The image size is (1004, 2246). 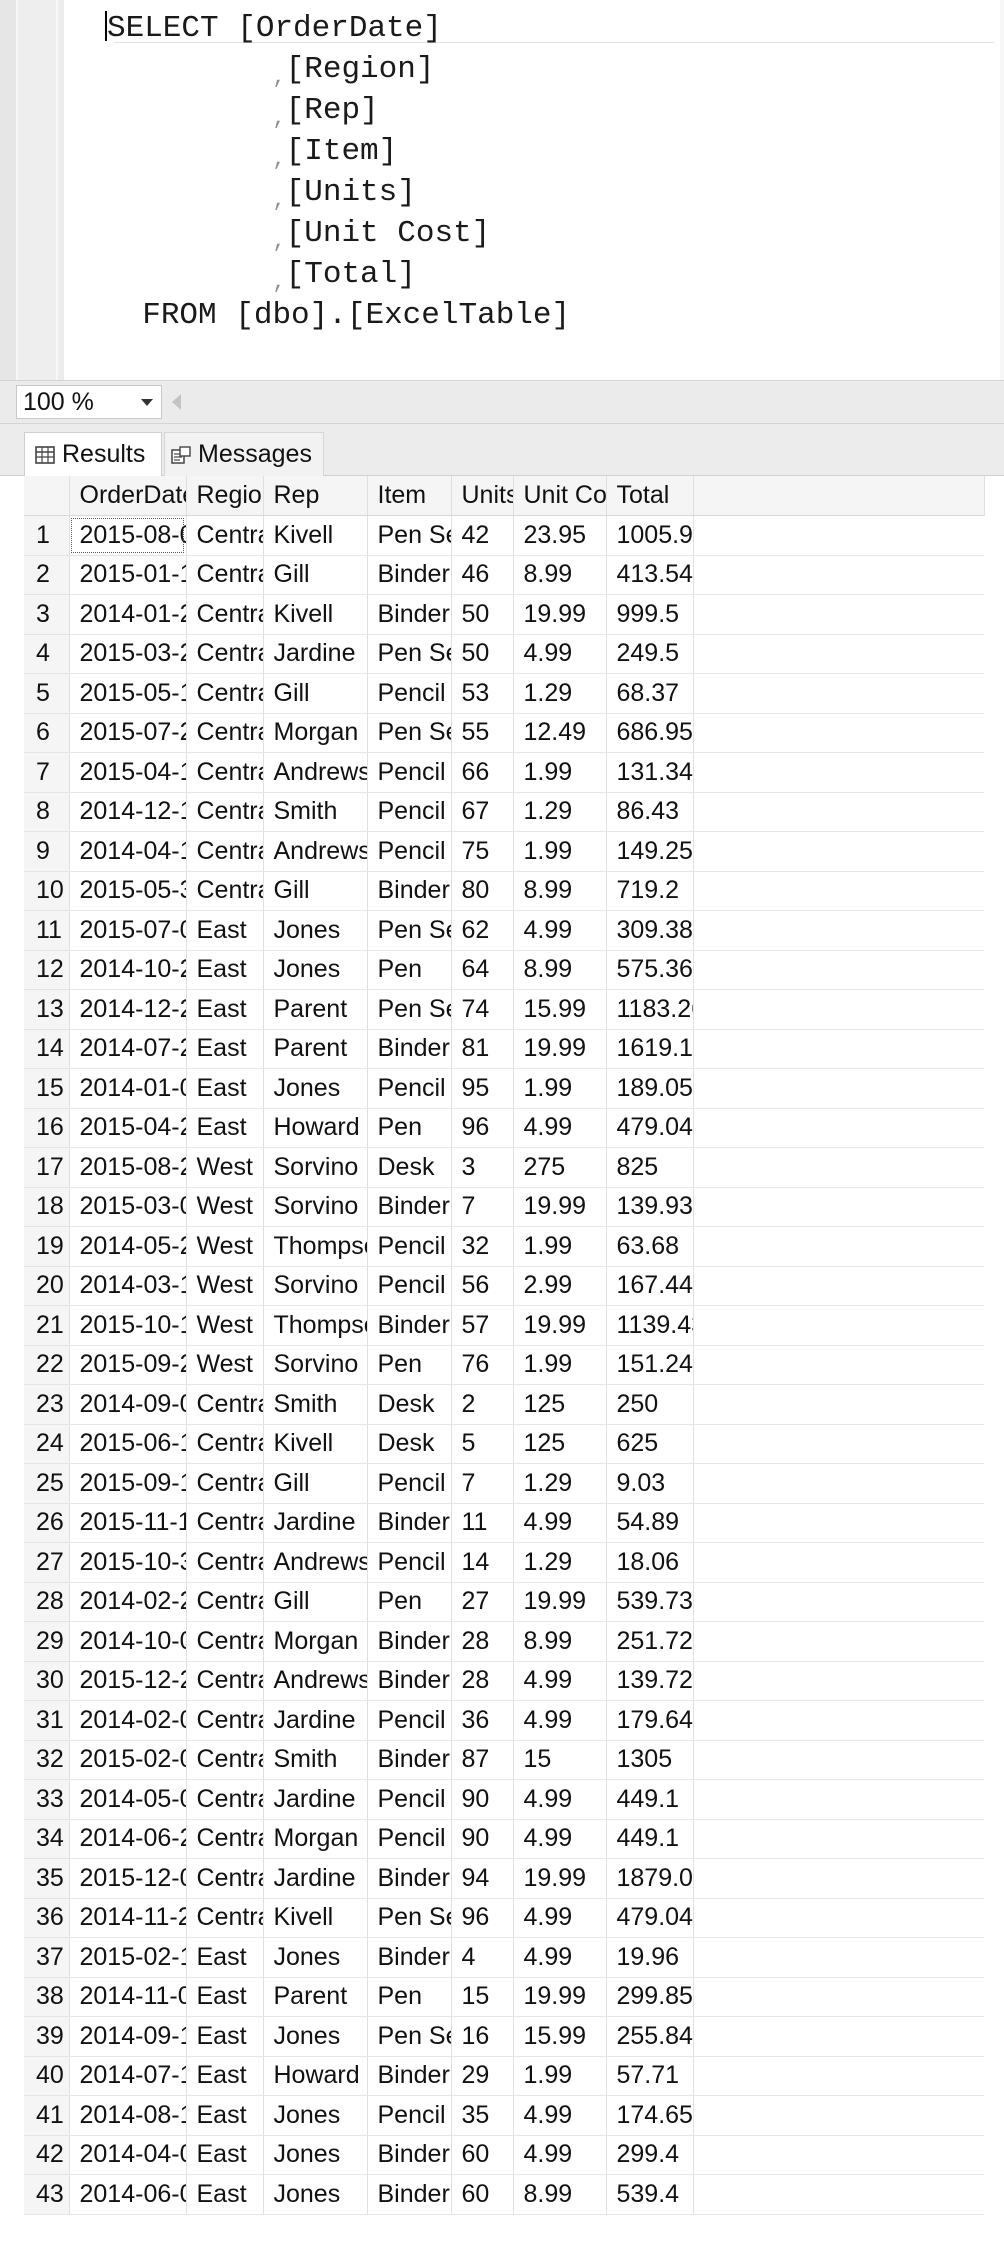 What do you see at coordinates (47, 1523) in the screenshot?
I see `row-number: 26` at bounding box center [47, 1523].